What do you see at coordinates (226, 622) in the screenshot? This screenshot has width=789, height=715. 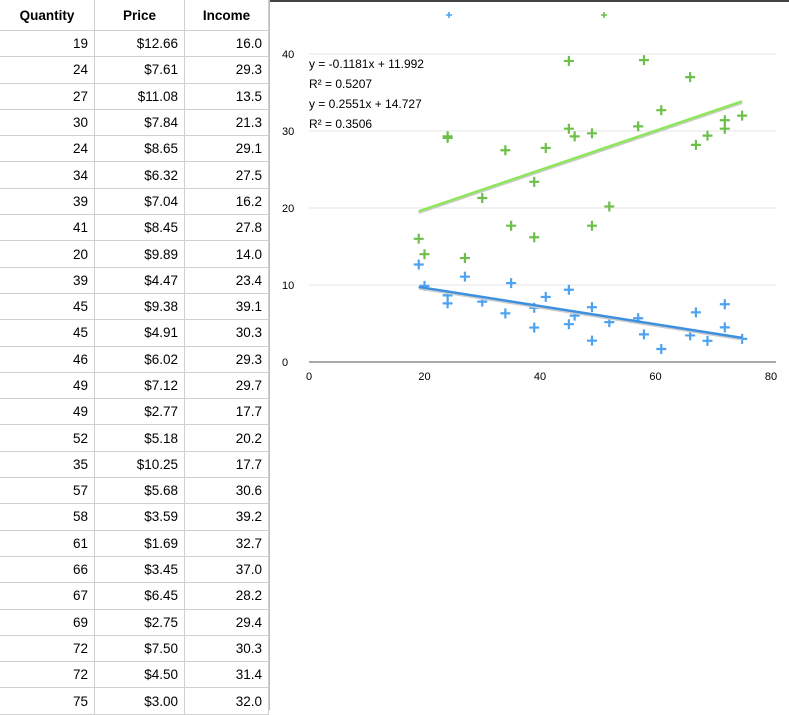 I see `cell-income: 29.4` at bounding box center [226, 622].